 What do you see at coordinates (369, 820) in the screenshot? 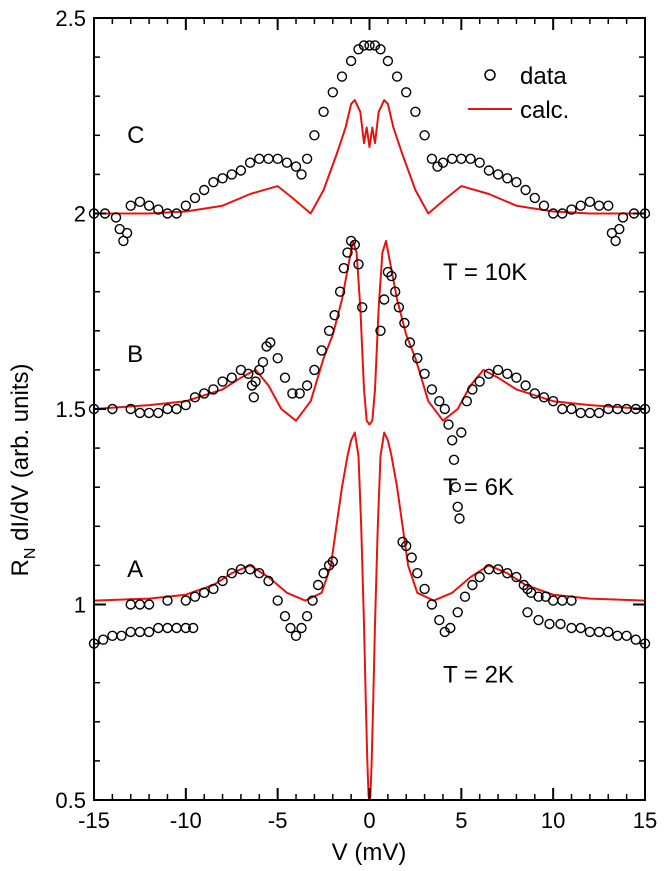
I see `x-tick-label: 0` at bounding box center [369, 820].